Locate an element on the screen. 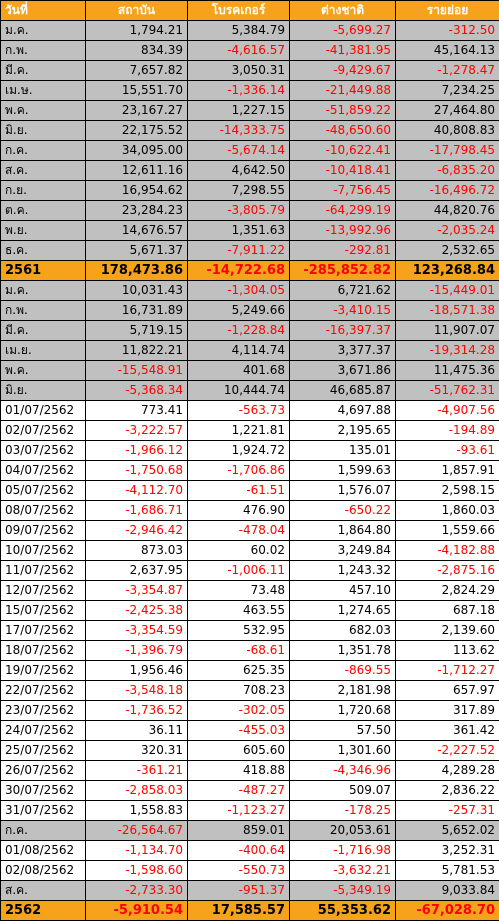  cell-retail: -4,907.56 is located at coordinates (447, 411).